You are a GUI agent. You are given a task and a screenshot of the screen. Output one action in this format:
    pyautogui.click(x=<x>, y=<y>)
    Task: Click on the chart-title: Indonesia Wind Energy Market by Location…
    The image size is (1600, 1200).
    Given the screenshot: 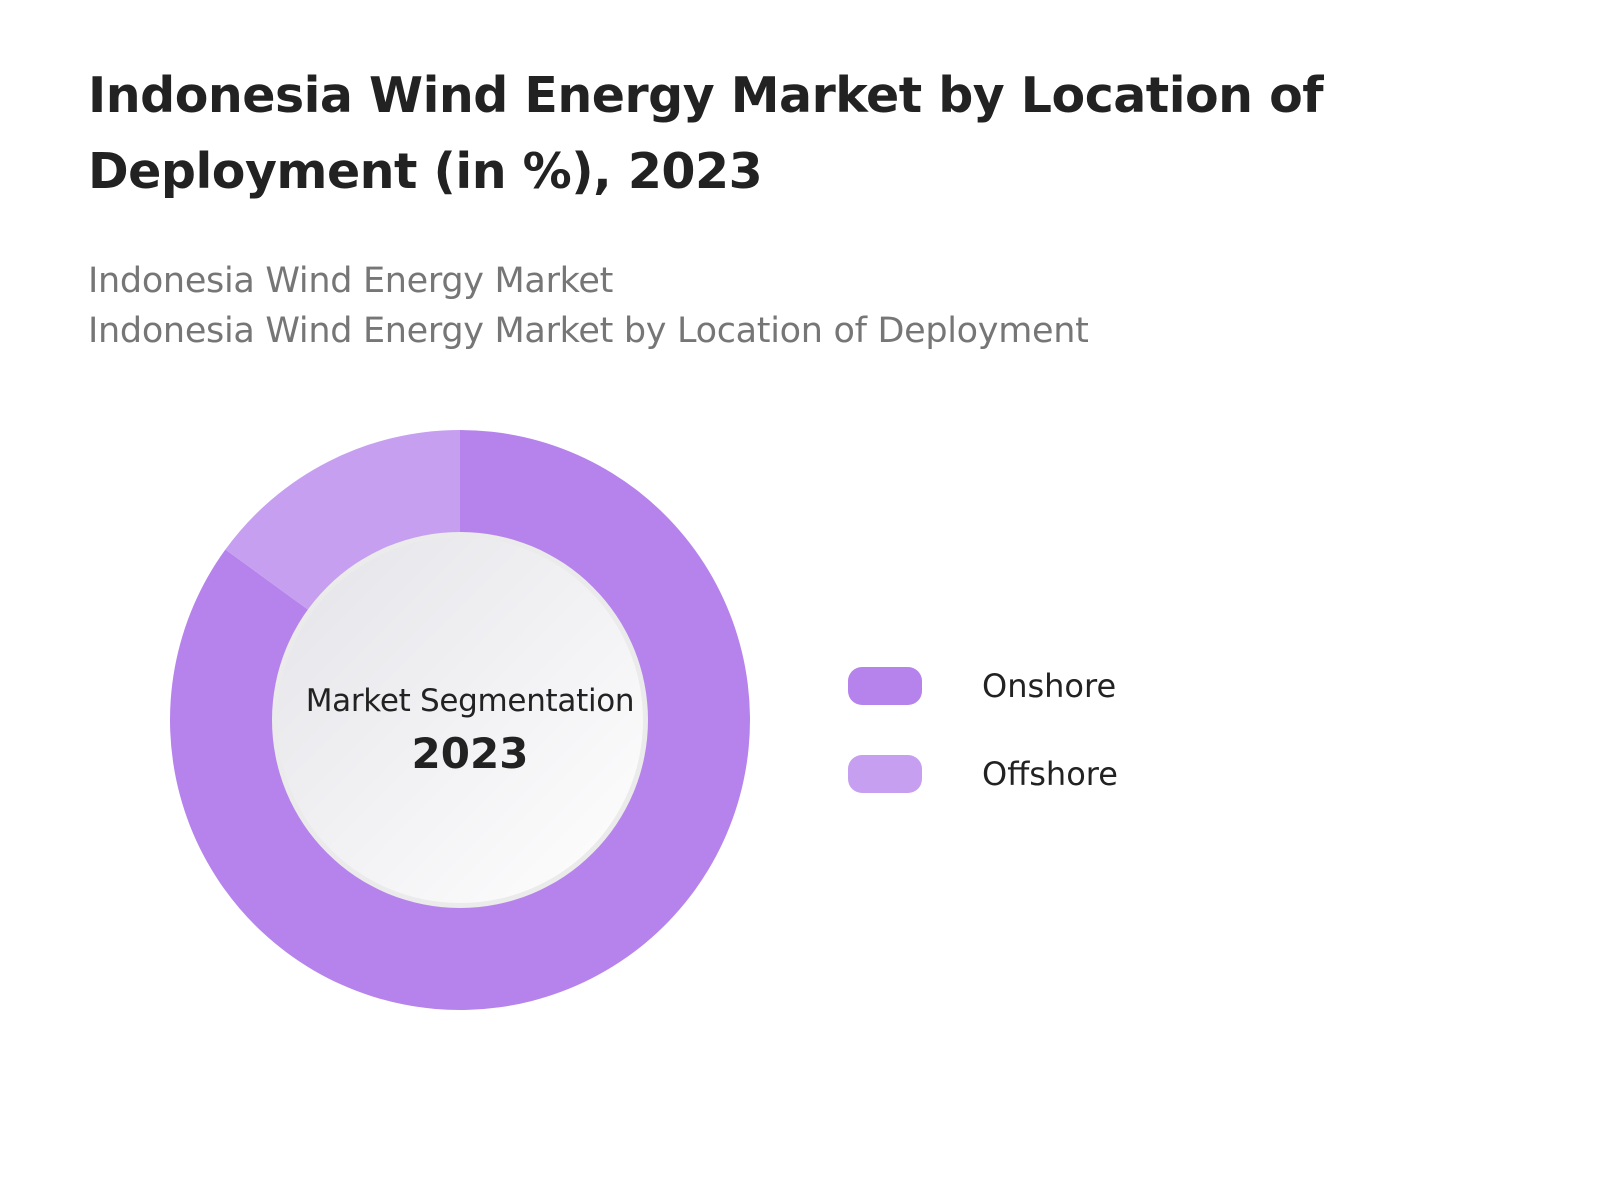 What is the action you would take?
    pyautogui.click(x=706, y=133)
    